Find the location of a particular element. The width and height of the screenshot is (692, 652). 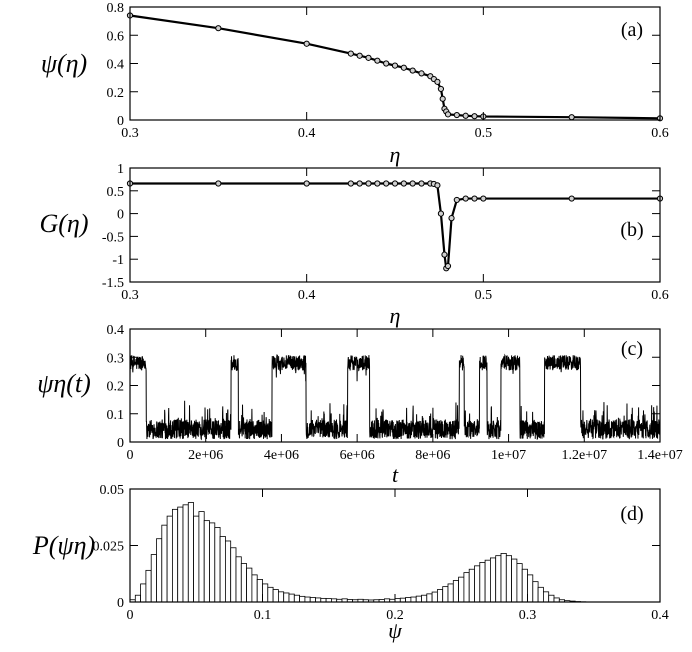

y-axis-label-d: P(ψη) is located at coordinates (63, 545).